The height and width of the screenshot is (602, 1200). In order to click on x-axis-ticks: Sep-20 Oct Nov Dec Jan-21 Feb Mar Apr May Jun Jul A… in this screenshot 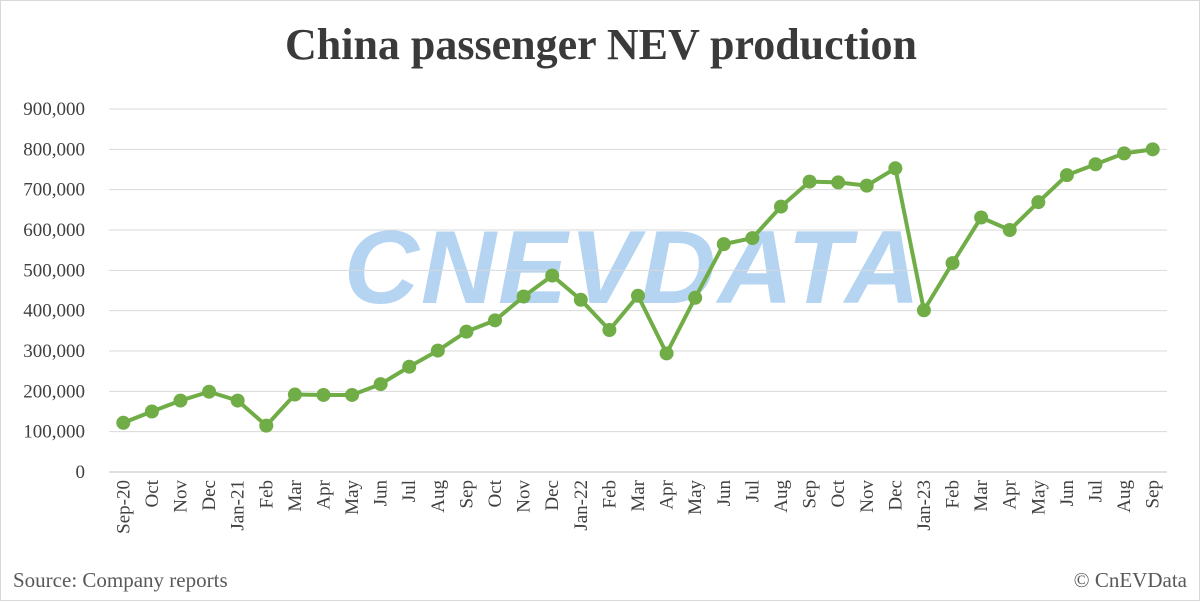, I will do `click(638, 506)`.